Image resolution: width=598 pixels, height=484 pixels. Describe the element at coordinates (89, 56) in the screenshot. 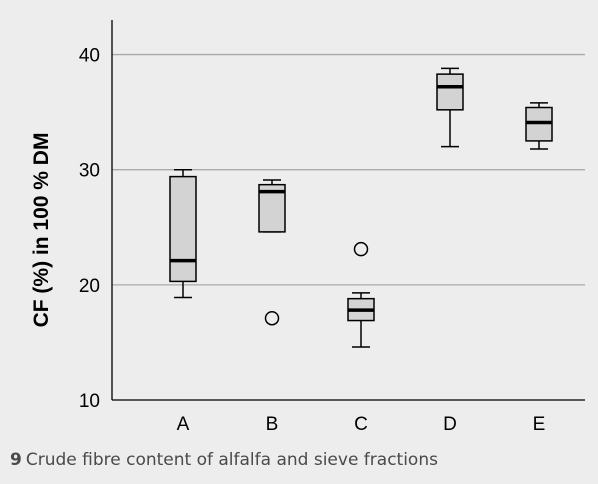

I see `y-tick-label-40: 40` at that location.